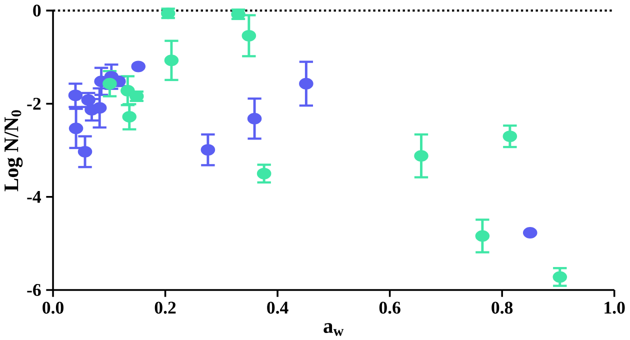 The width and height of the screenshot is (630, 340). I want to click on x-axis-title: a$_{w}$, so click(334, 329).